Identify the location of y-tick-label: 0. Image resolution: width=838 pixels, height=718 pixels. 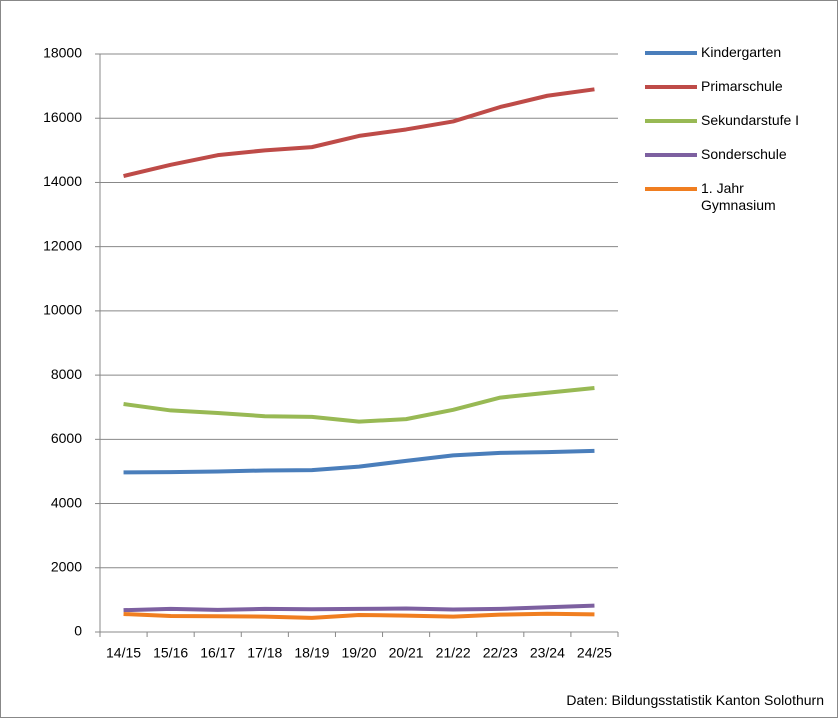
(78, 631).